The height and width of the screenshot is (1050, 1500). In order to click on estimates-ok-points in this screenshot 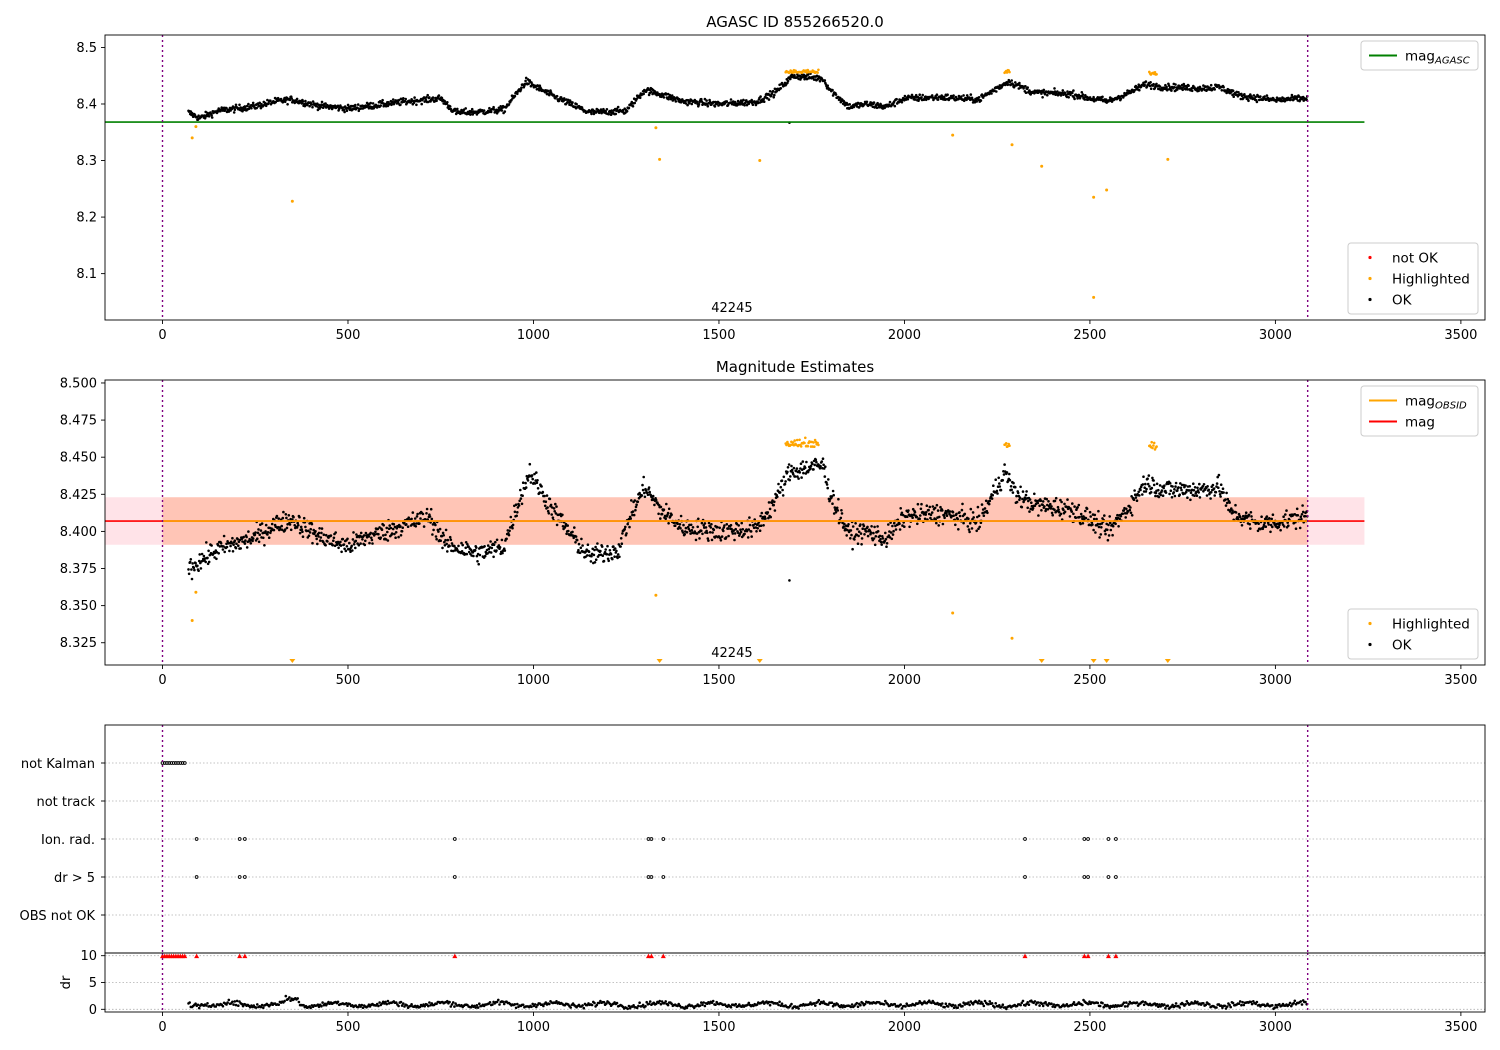, I will do `click(748, 519)`.